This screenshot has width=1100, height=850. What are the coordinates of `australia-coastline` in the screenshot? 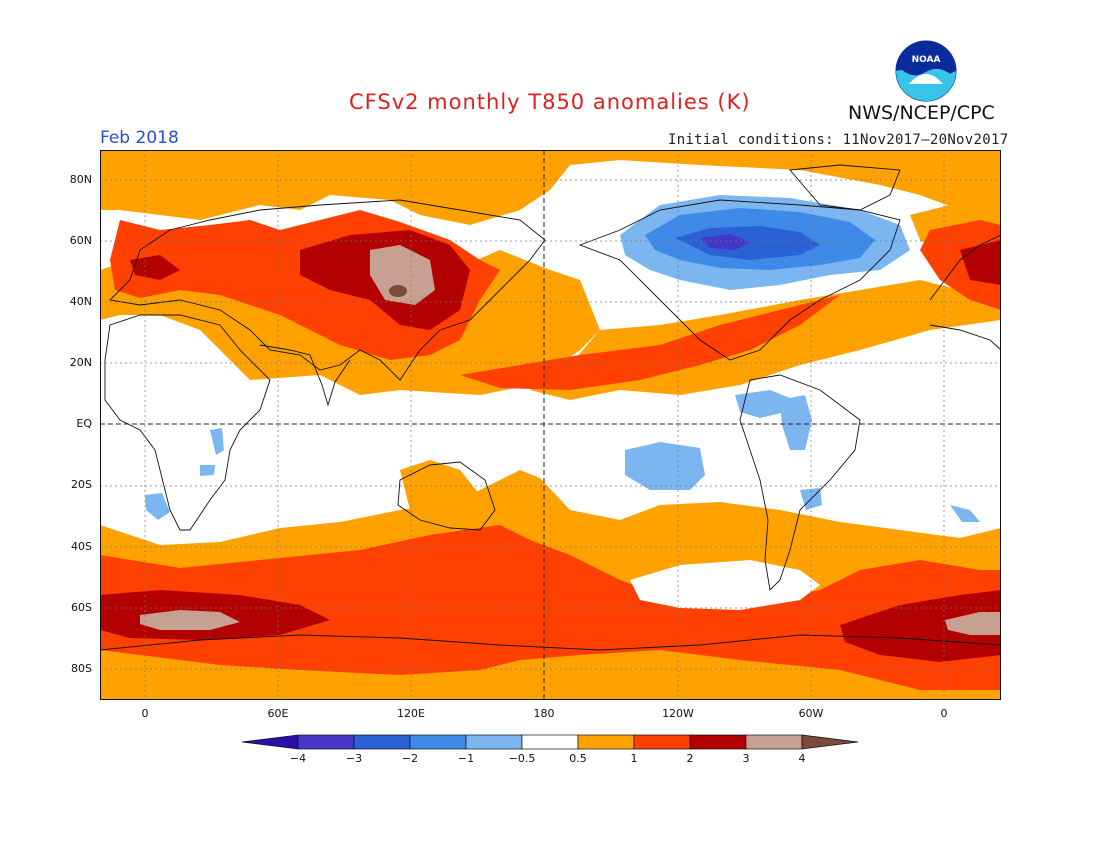 It's located at (446, 496).